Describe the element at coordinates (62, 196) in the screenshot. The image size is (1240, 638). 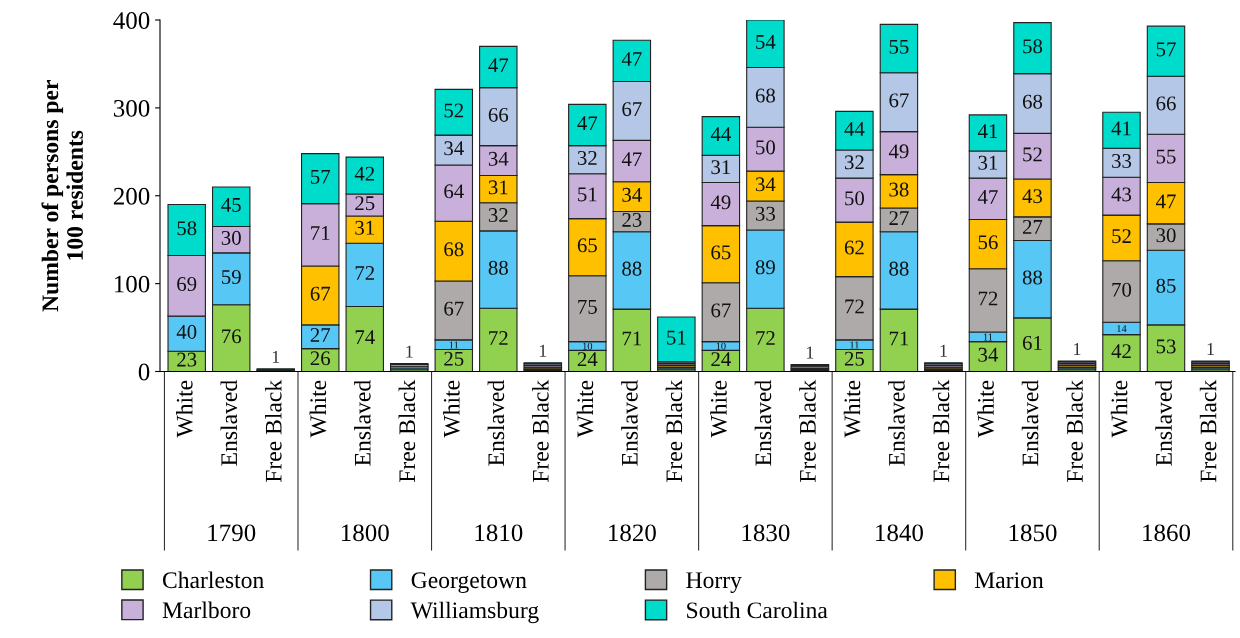
I see `y-axis-title: Number of persons per 100 residents` at that location.